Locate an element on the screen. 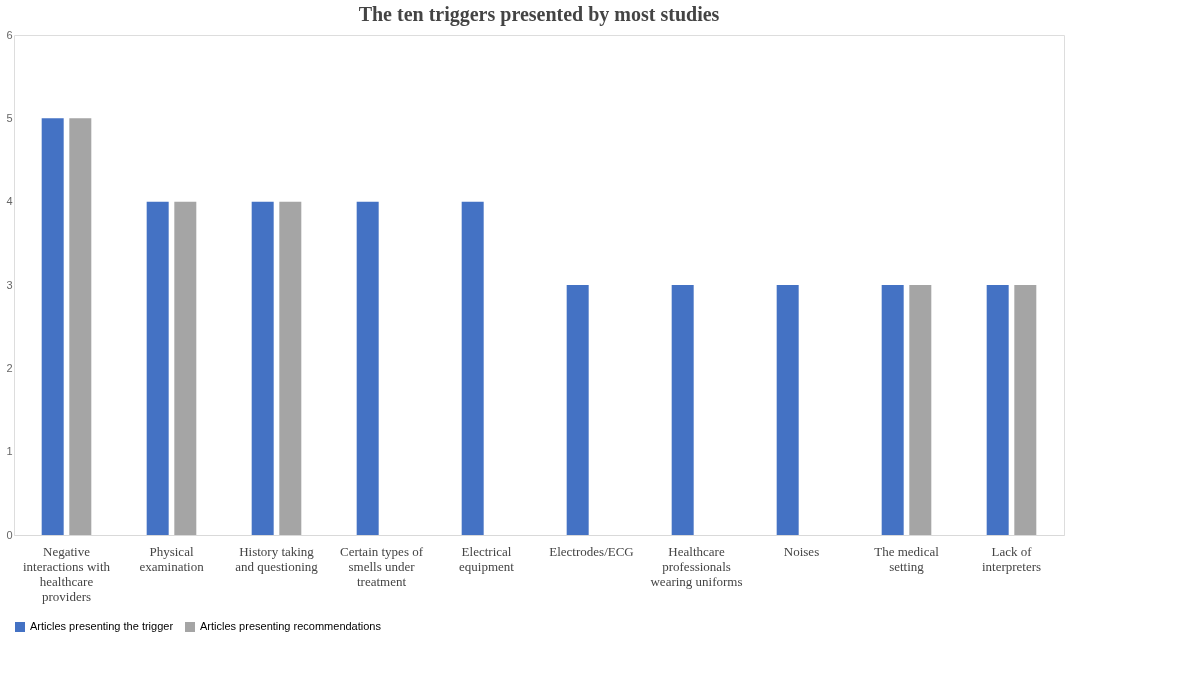  x-tick-label: Certain types of smells under treatment is located at coordinates (381, 566).